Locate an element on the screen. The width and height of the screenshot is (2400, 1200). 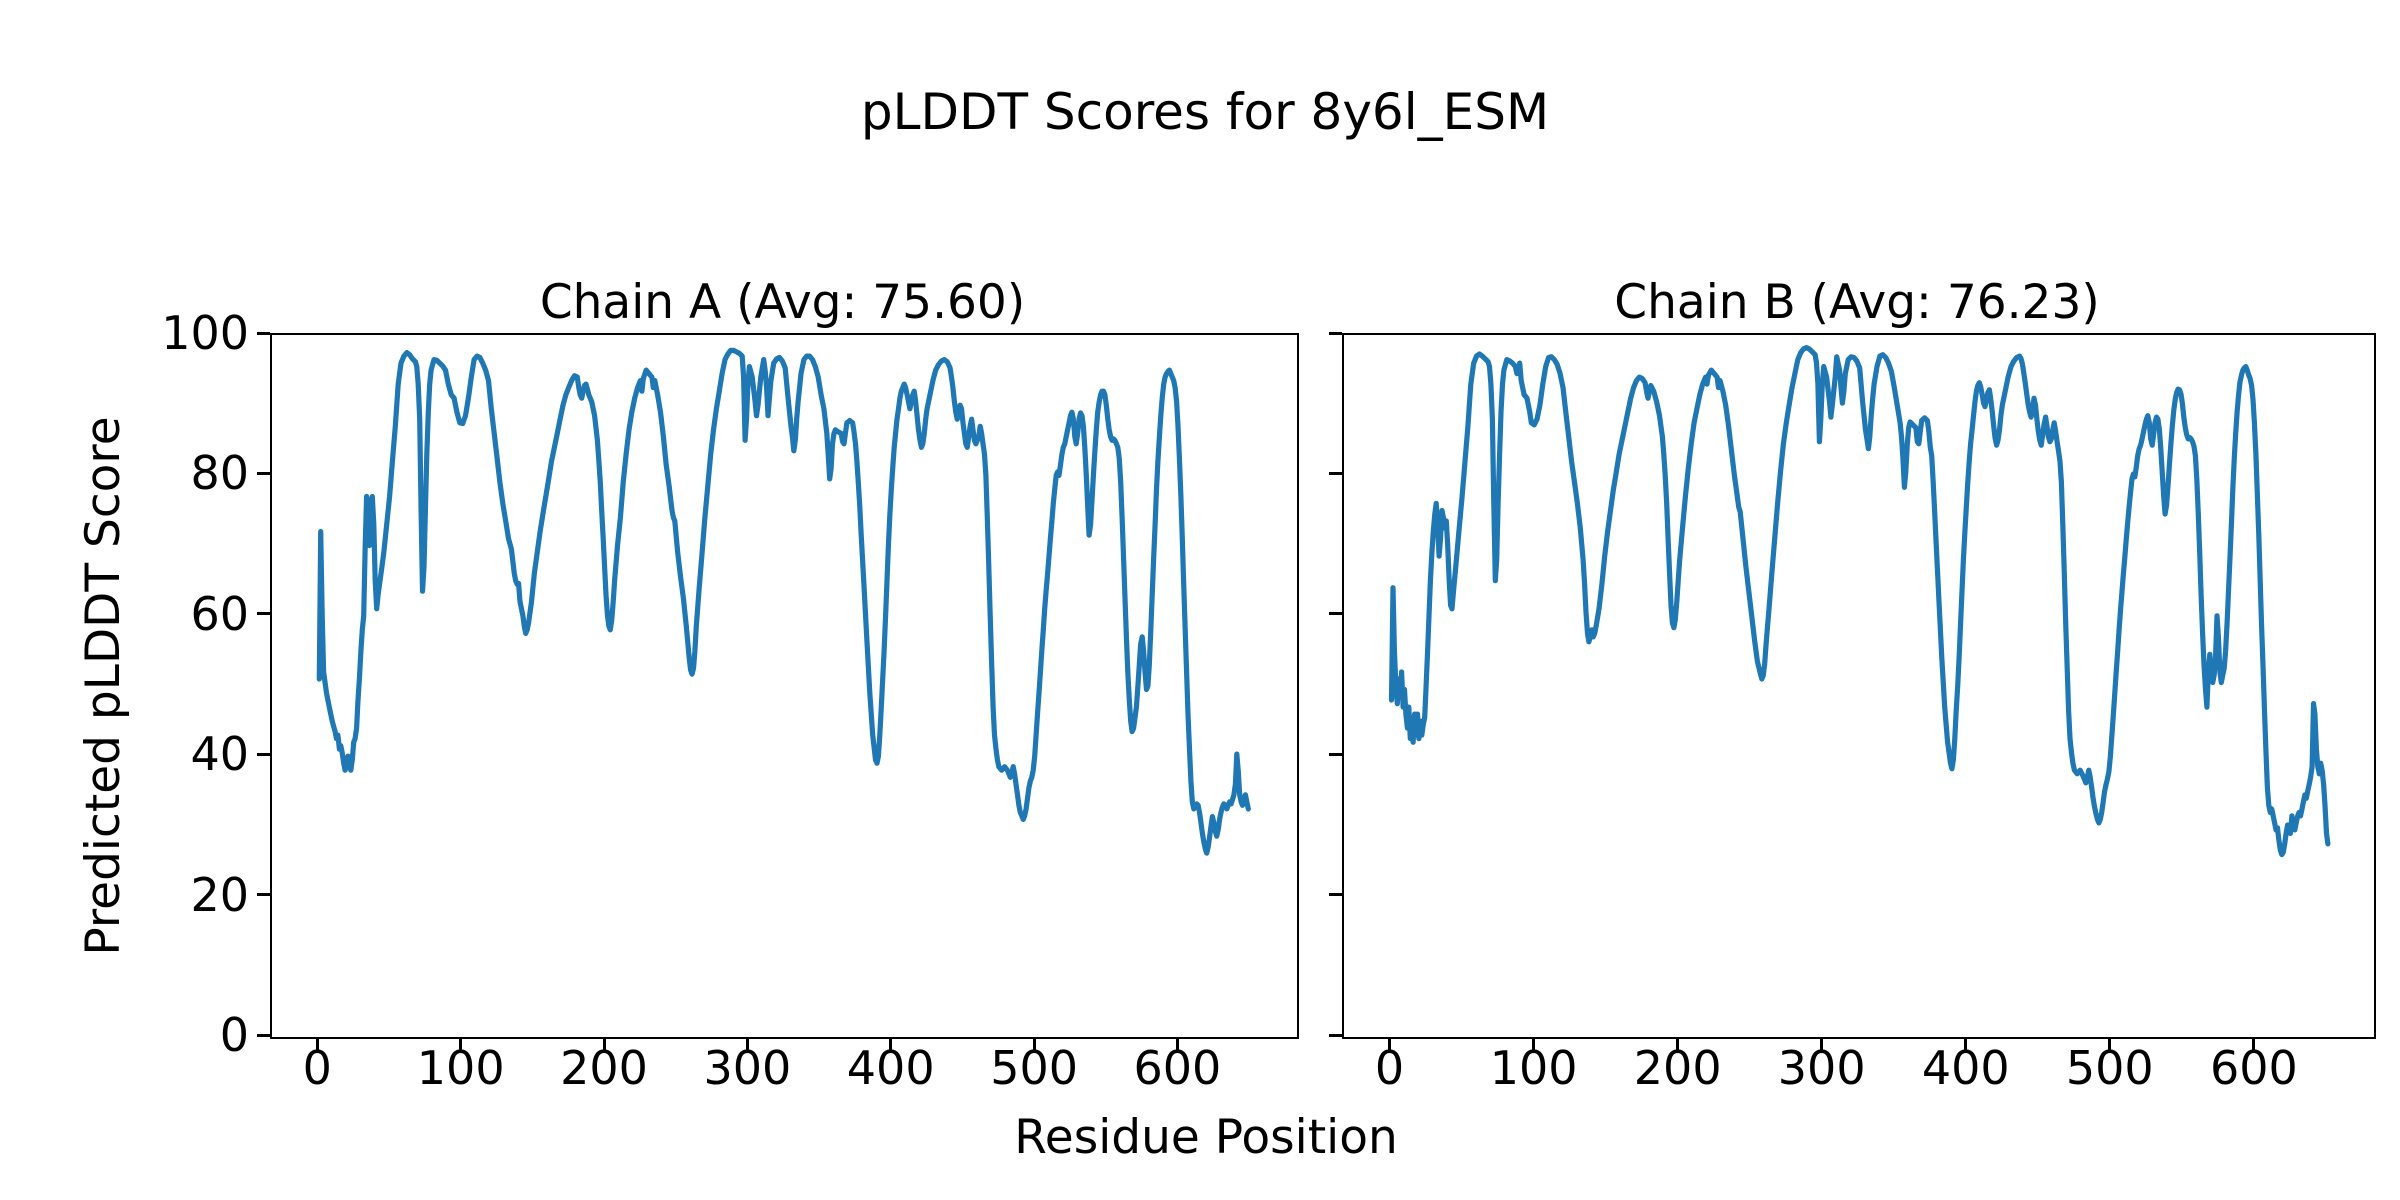
y-tick-label: 40 is located at coordinates (219, 754).